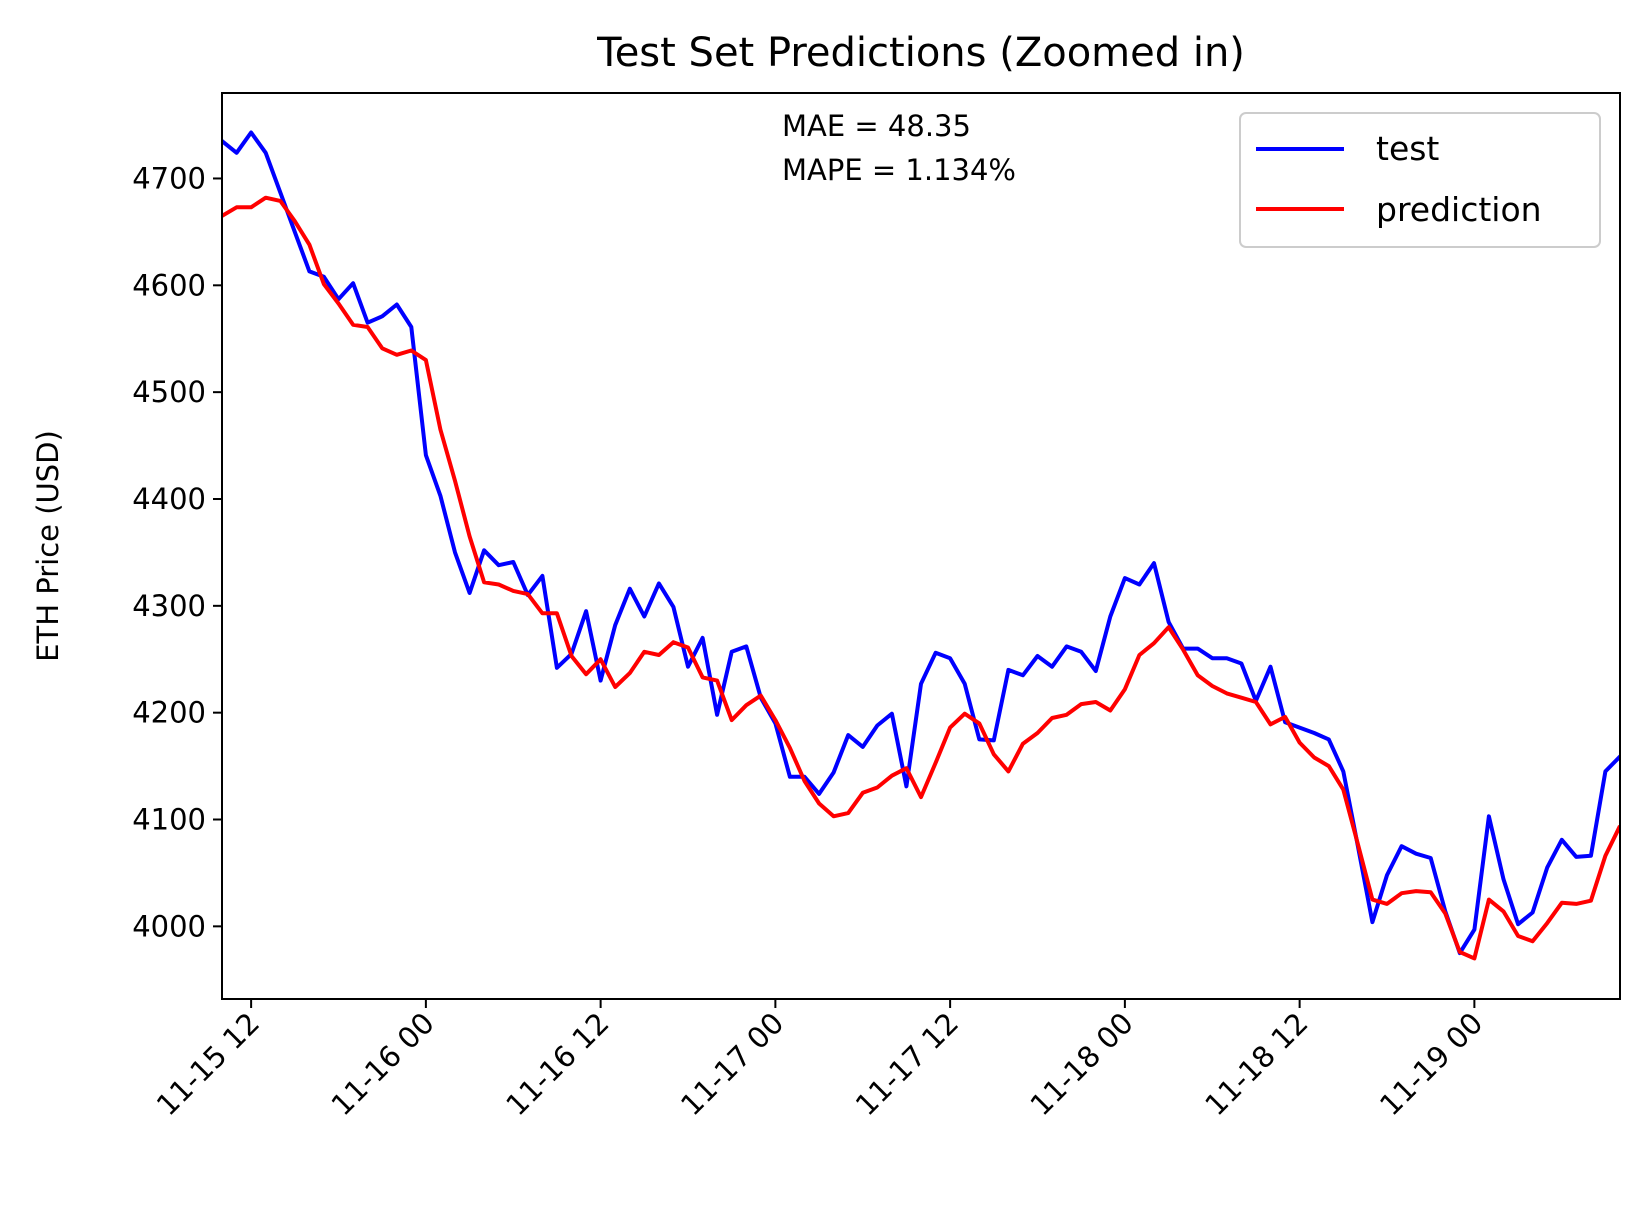 This screenshot has height=1218, width=1646. I want to click on y-axis-label: ETH Price (USD), so click(48, 546).